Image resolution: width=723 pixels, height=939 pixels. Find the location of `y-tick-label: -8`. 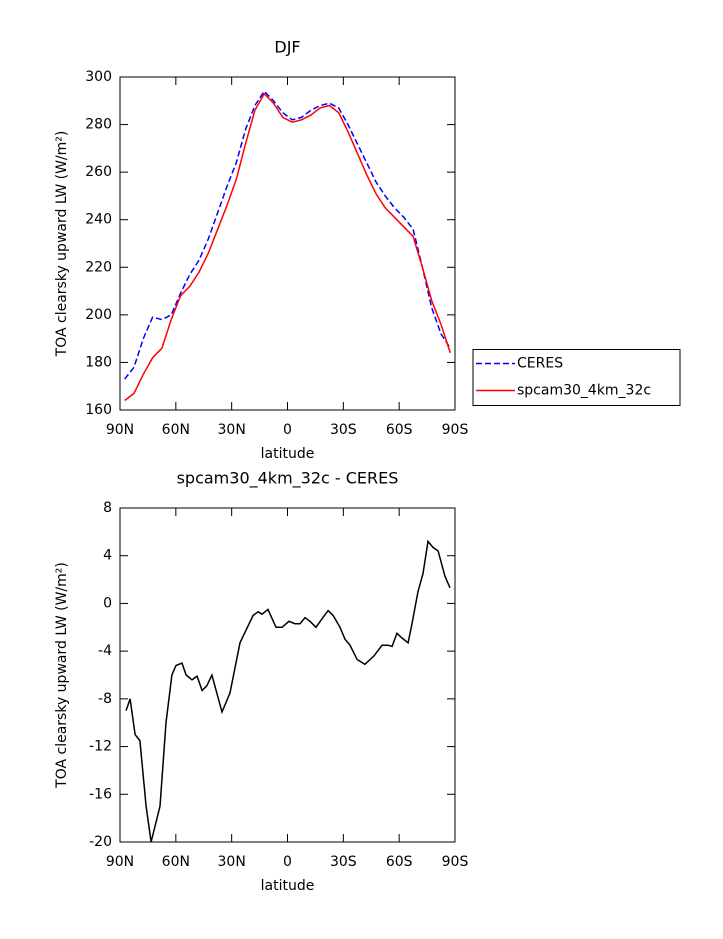

y-tick-label: -8 is located at coordinates (105, 699).